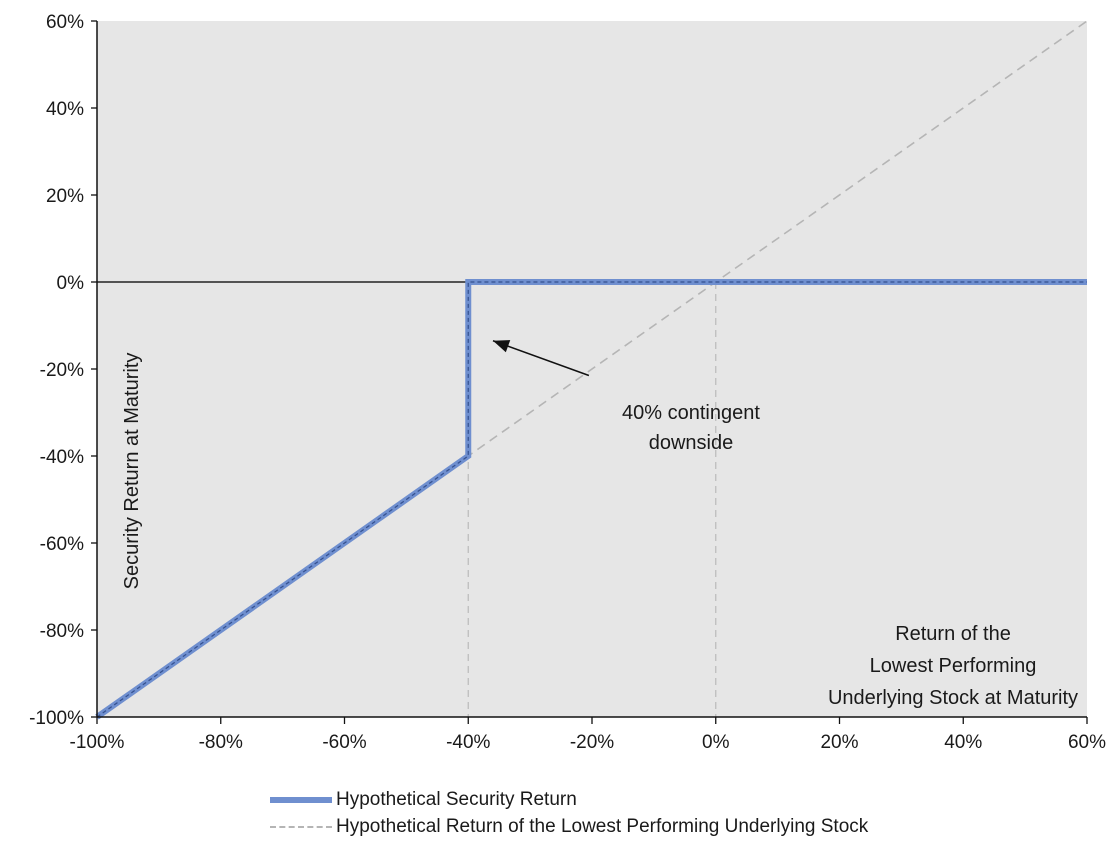 The image size is (1114, 844). I want to click on x-tick-label: -20%, so click(592, 742).